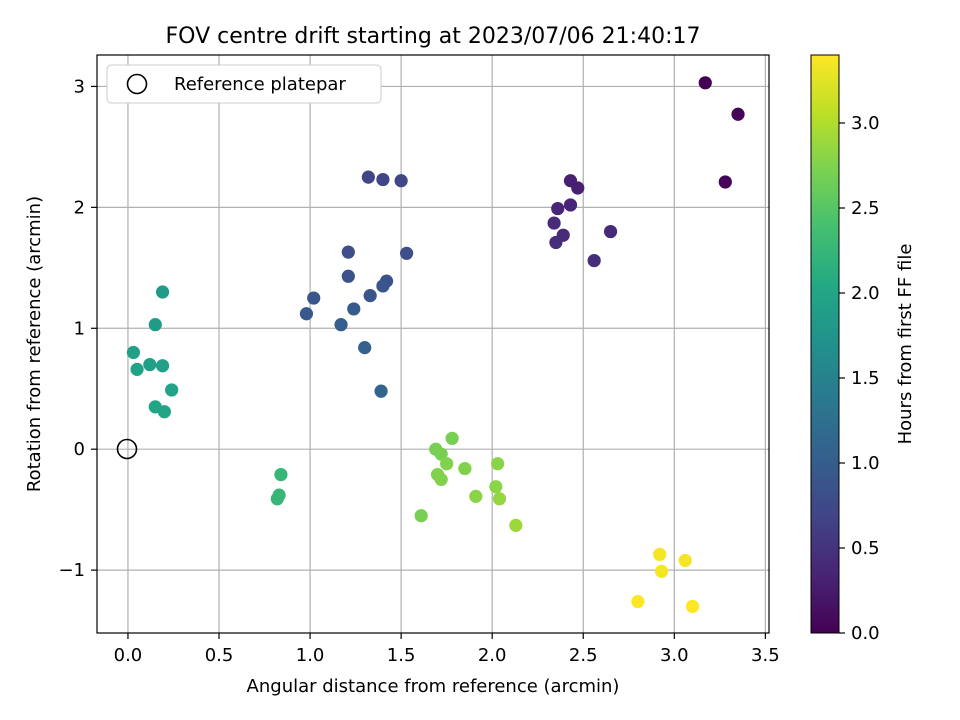 The width and height of the screenshot is (960, 720). What do you see at coordinates (219, 655) in the screenshot?
I see `x-tick-label: 0.5` at bounding box center [219, 655].